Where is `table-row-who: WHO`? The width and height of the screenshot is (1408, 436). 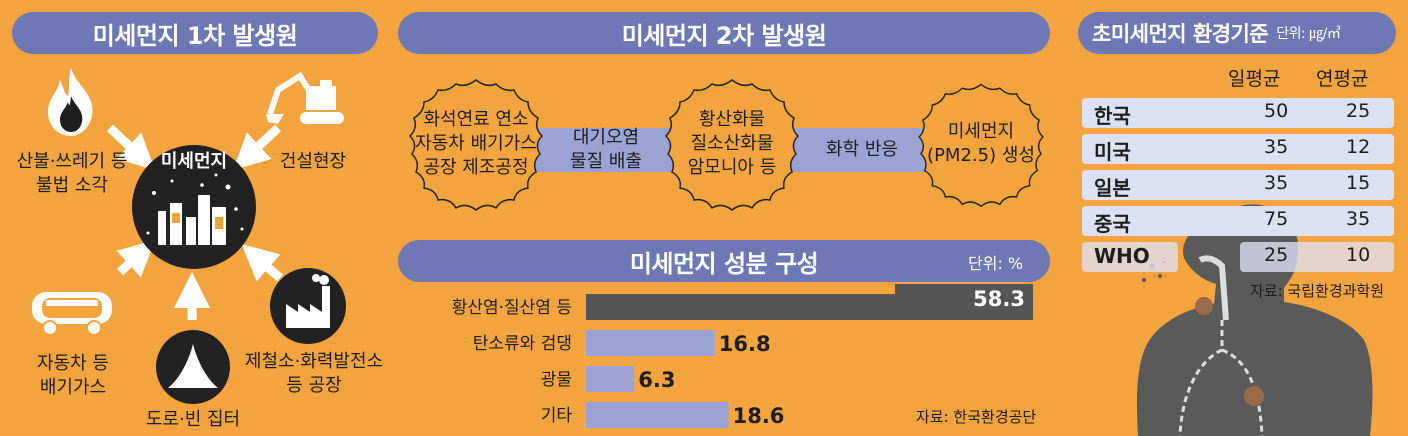 table-row-who: WHO is located at coordinates (1130, 257).